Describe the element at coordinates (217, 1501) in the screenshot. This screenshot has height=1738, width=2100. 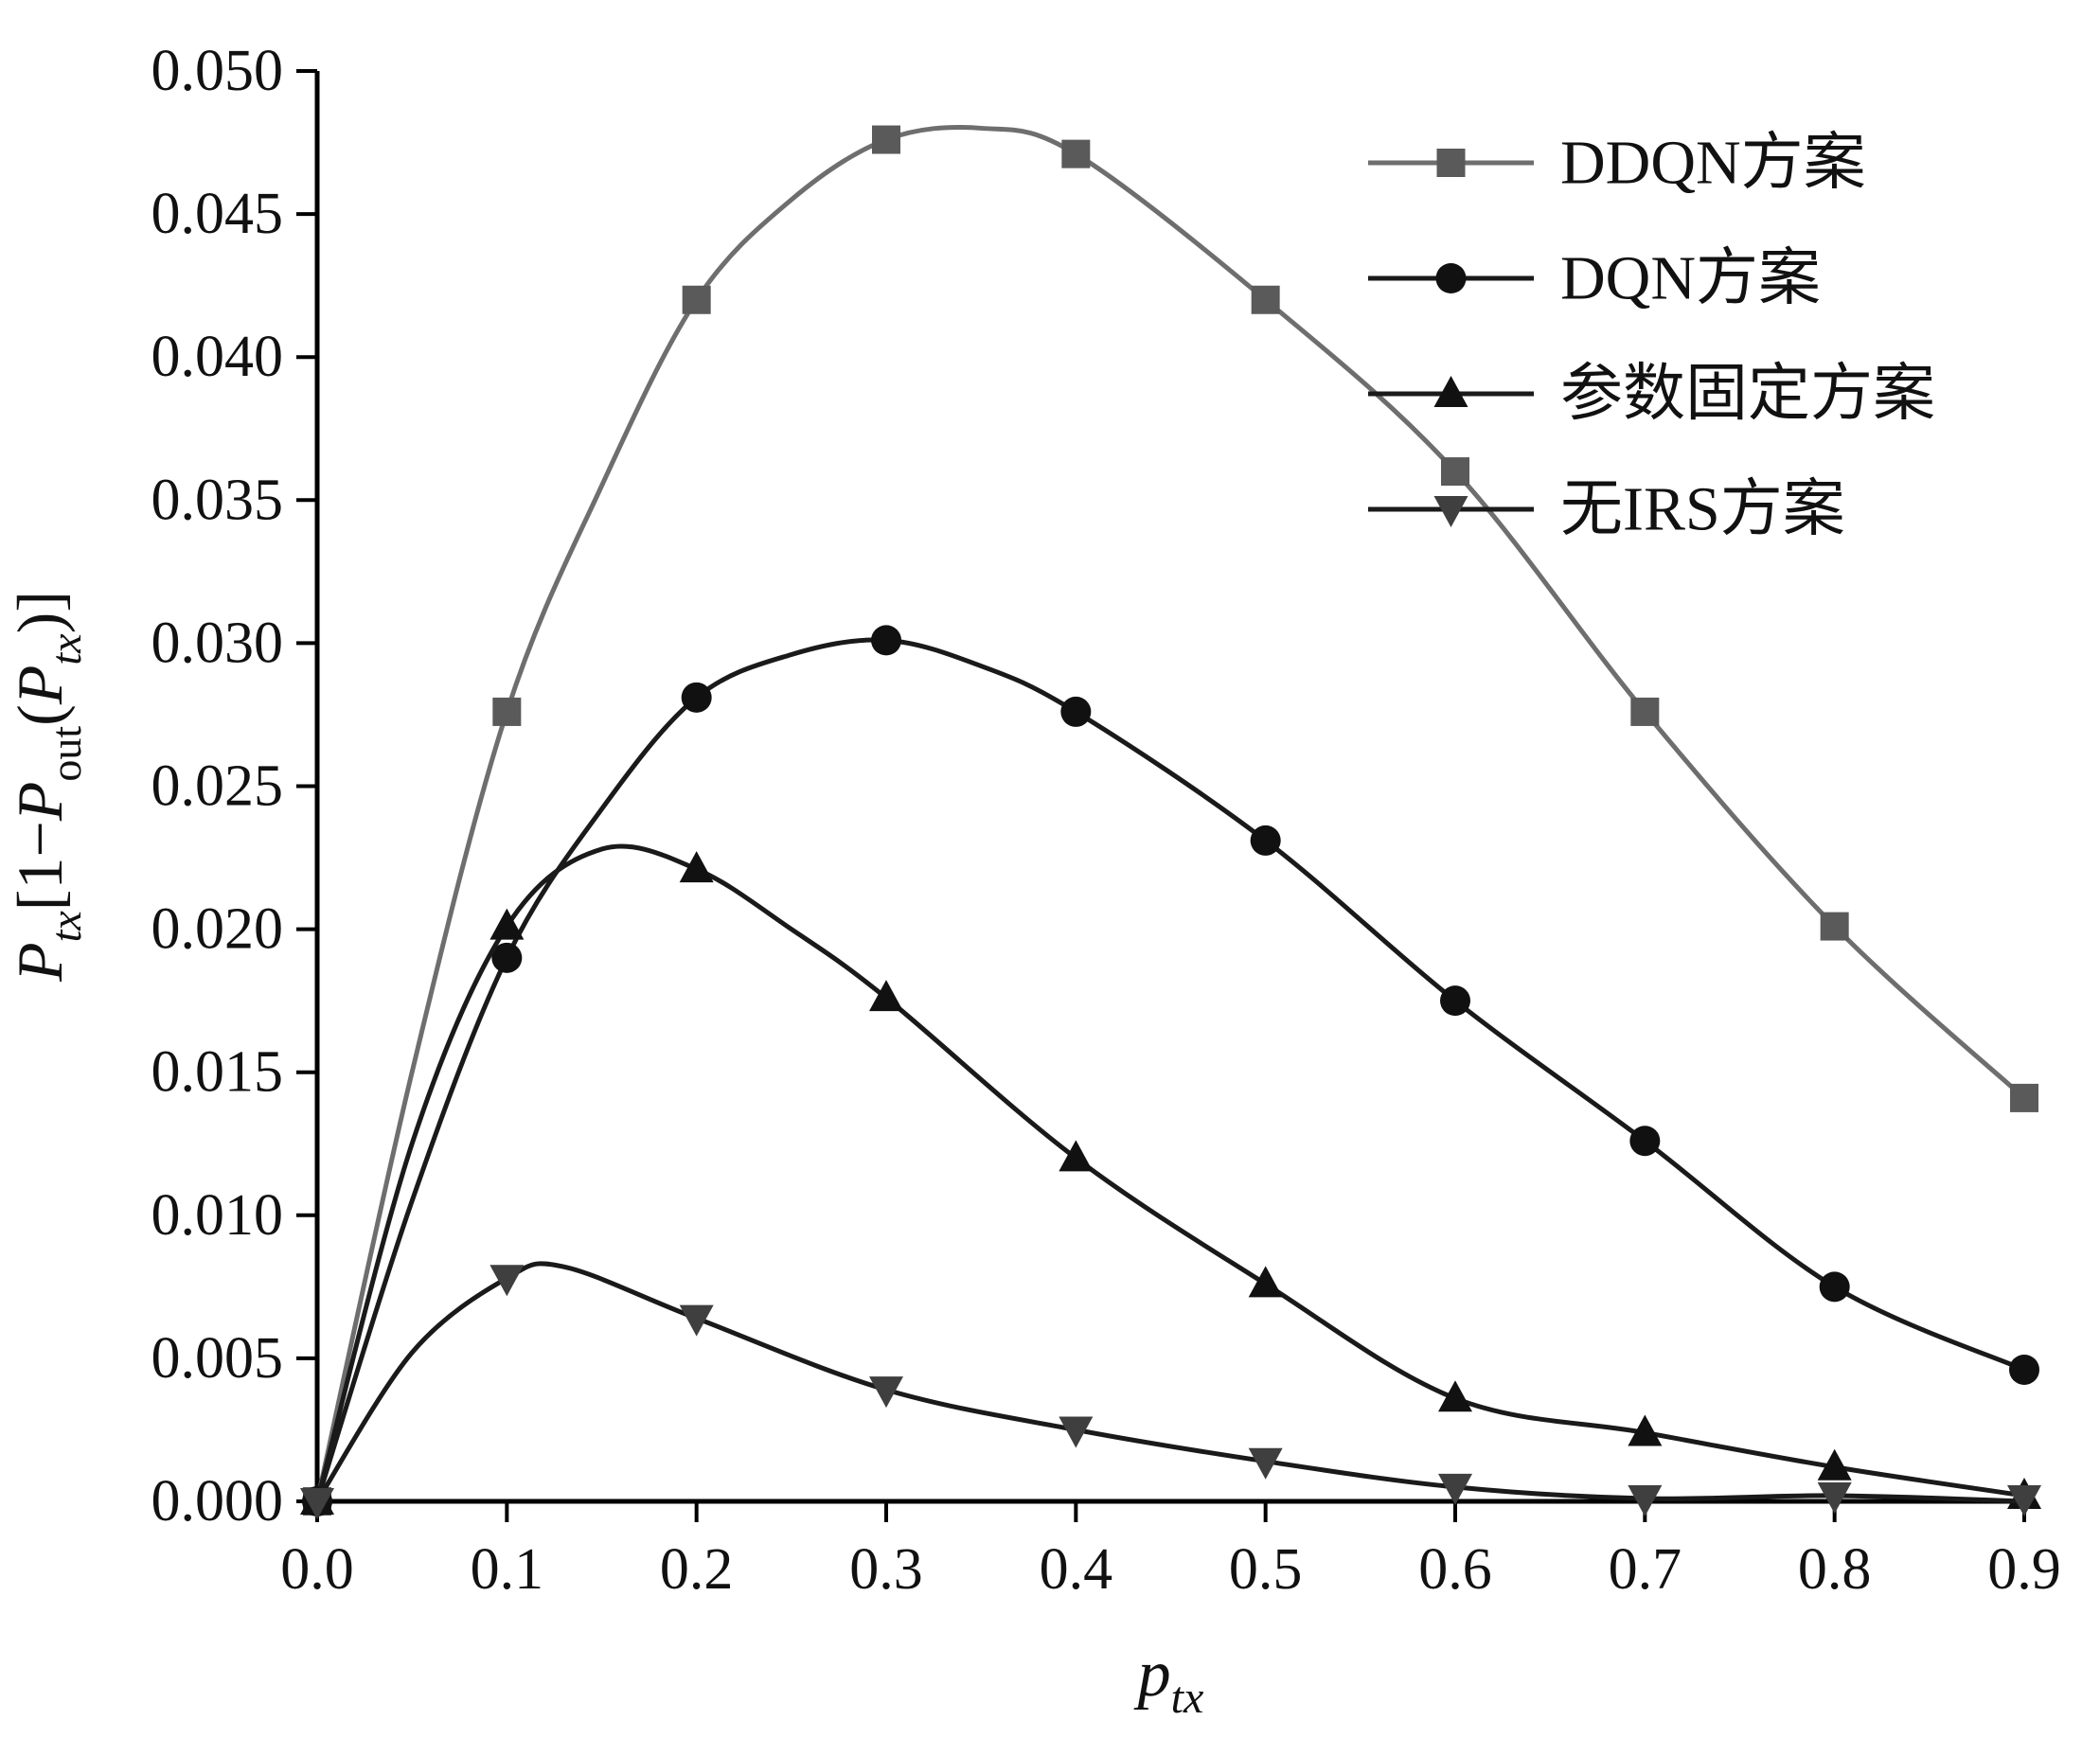
I see `y-tick-label: 0.000` at that location.